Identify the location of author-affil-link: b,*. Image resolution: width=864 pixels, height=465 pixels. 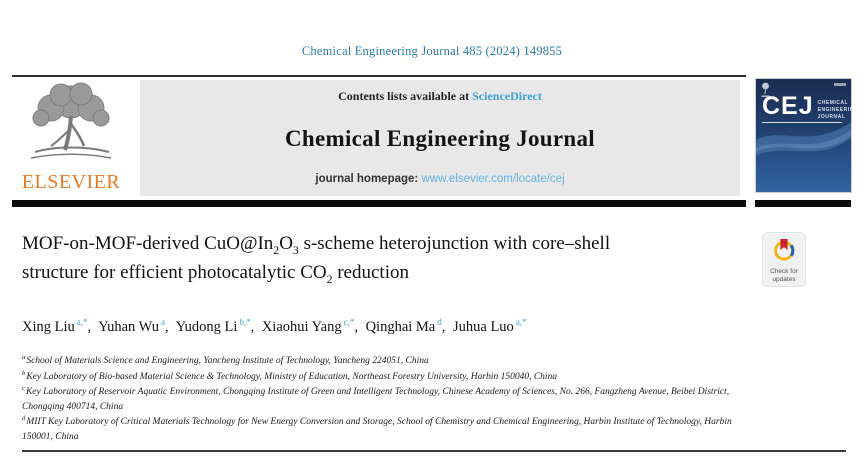
(245, 322).